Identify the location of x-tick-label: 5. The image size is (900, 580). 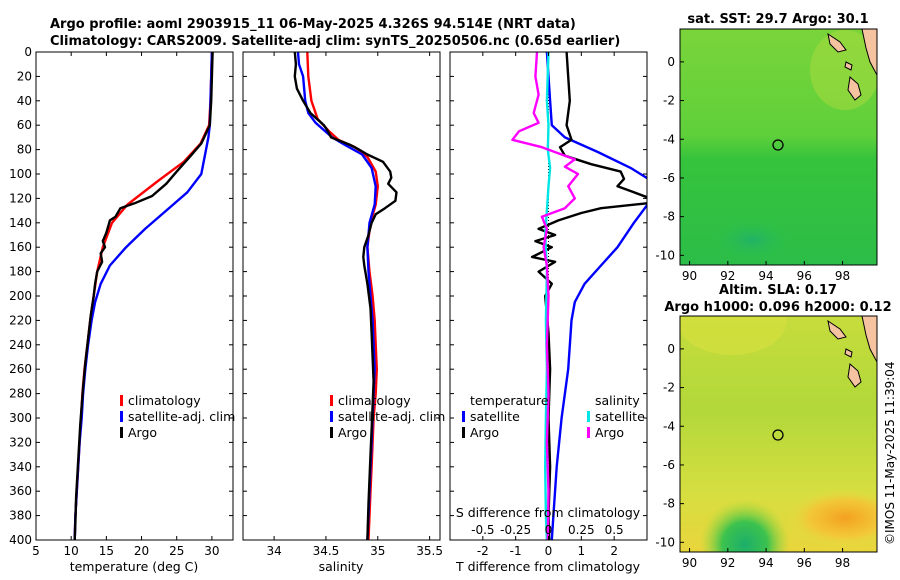
(36, 551).